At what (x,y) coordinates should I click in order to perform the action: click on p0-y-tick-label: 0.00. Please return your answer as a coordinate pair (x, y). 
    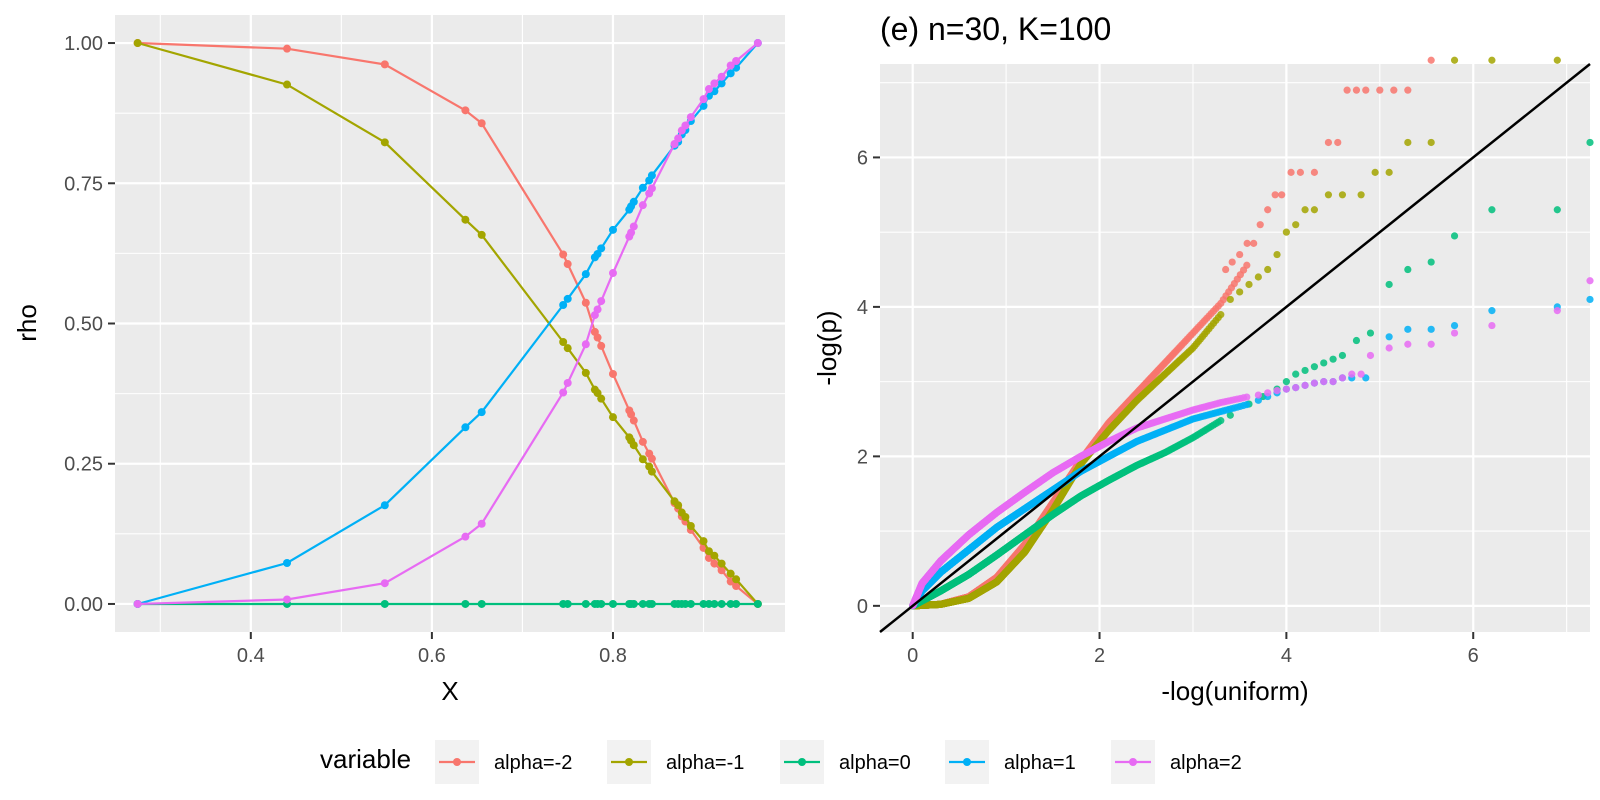
    Looking at the image, I should click on (83, 605).